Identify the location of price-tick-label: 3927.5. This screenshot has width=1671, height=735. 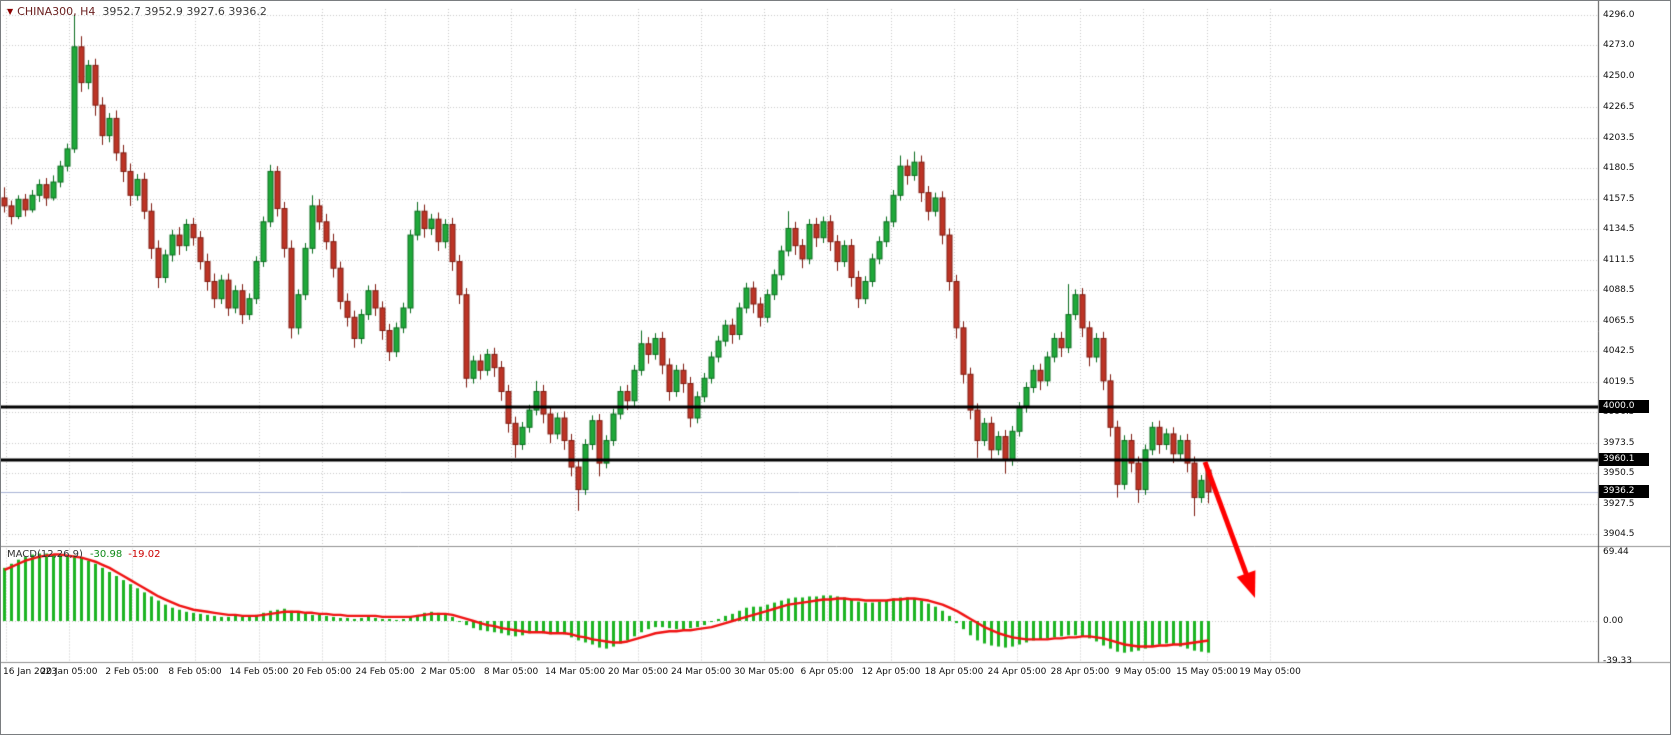
(1619, 503).